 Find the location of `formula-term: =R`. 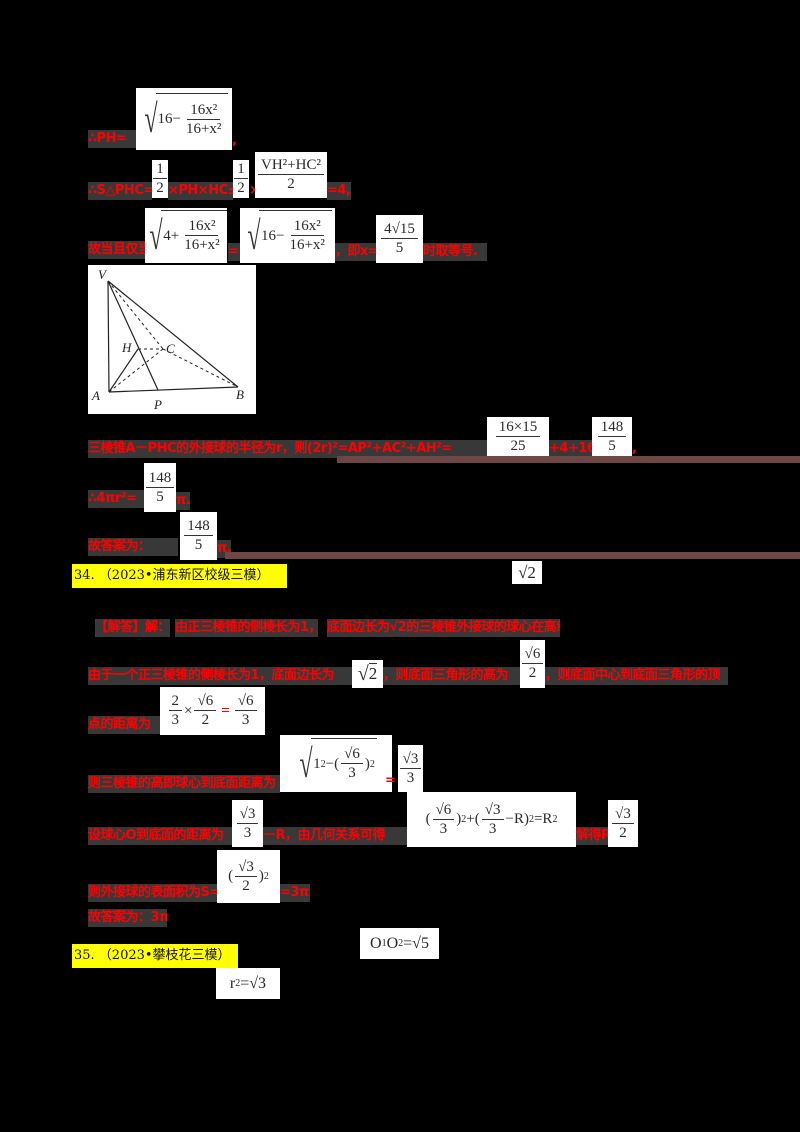

formula-term: =R is located at coordinates (543, 819).